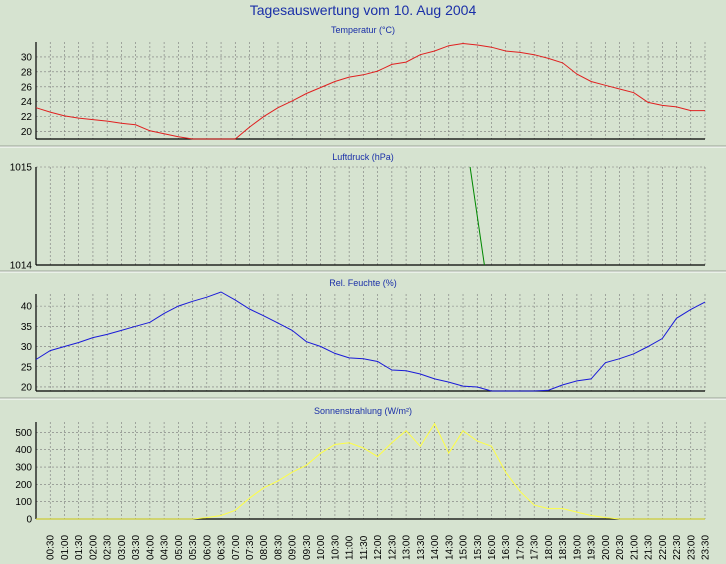  Describe the element at coordinates (27, 72) in the screenshot. I see `y-tick-label: 28` at that location.